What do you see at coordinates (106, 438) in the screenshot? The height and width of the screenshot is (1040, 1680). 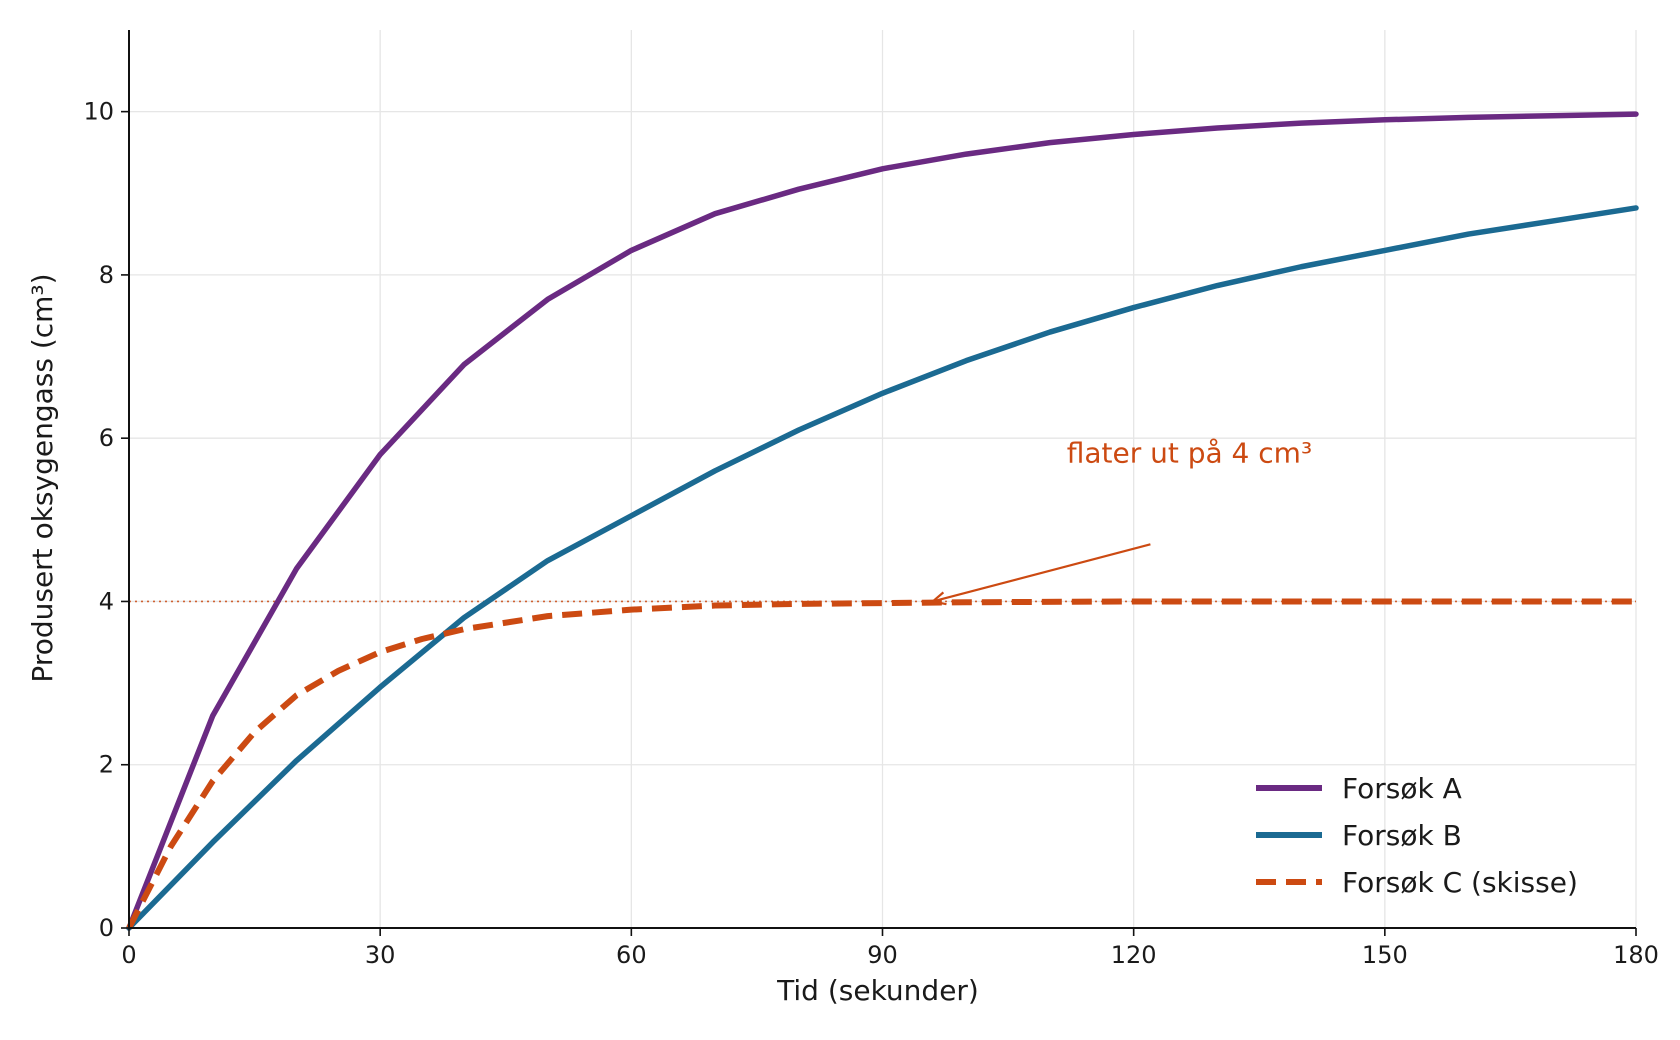 I see `y-tick-label: 6` at bounding box center [106, 438].